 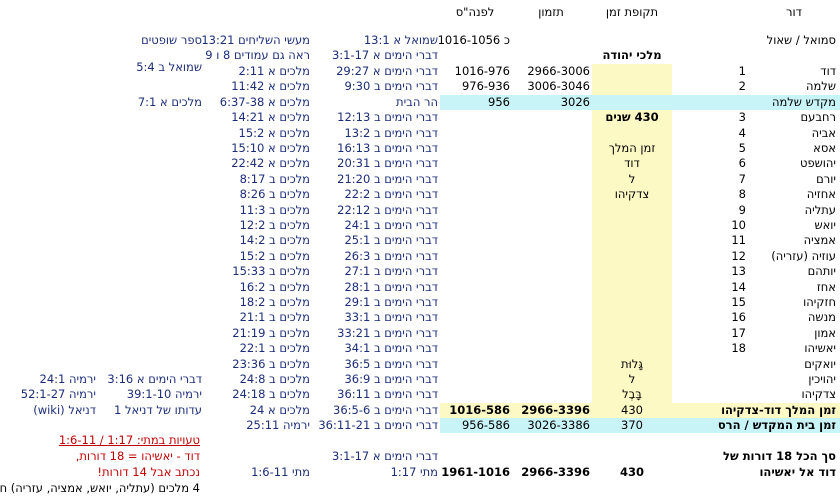 What do you see at coordinates (575, 101) in the screenshot?
I see `cell-d: 3026` at bounding box center [575, 101].